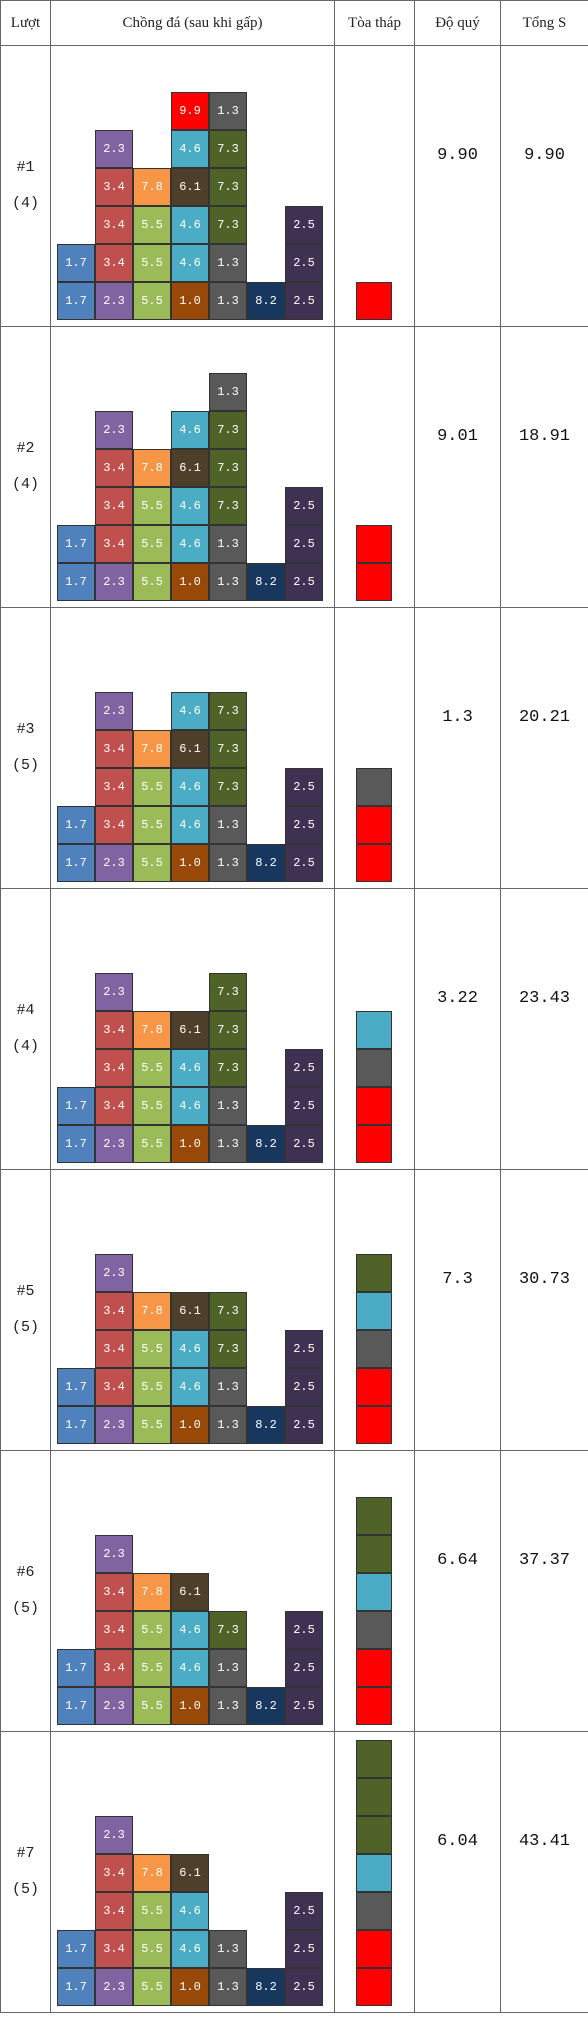 This screenshot has width=588, height=2020. Describe the element at coordinates (25, 167) in the screenshot. I see `turn-label: #1` at that location.